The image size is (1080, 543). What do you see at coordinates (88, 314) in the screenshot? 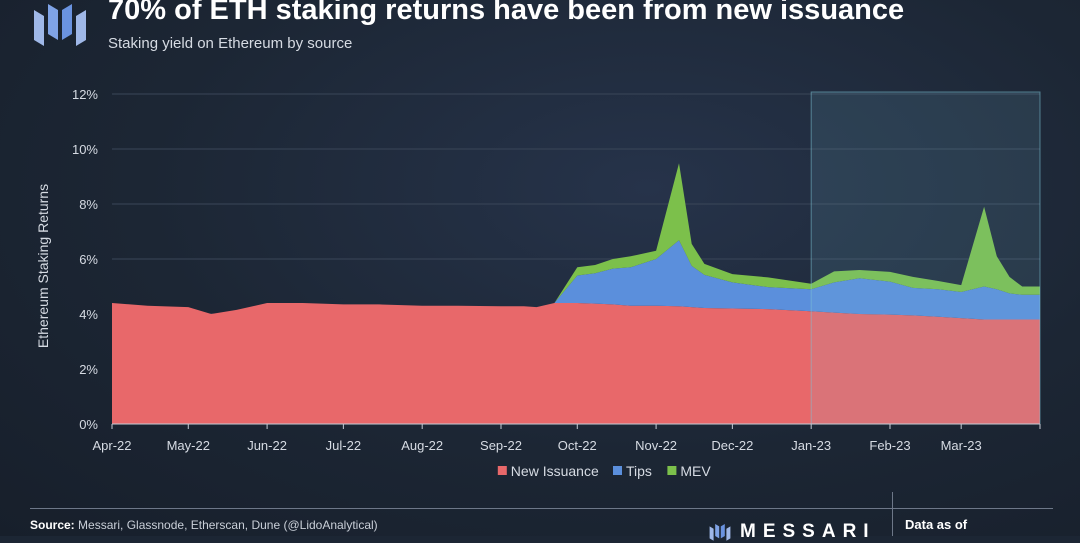
I see `y-tick-label: 4%` at bounding box center [88, 314].